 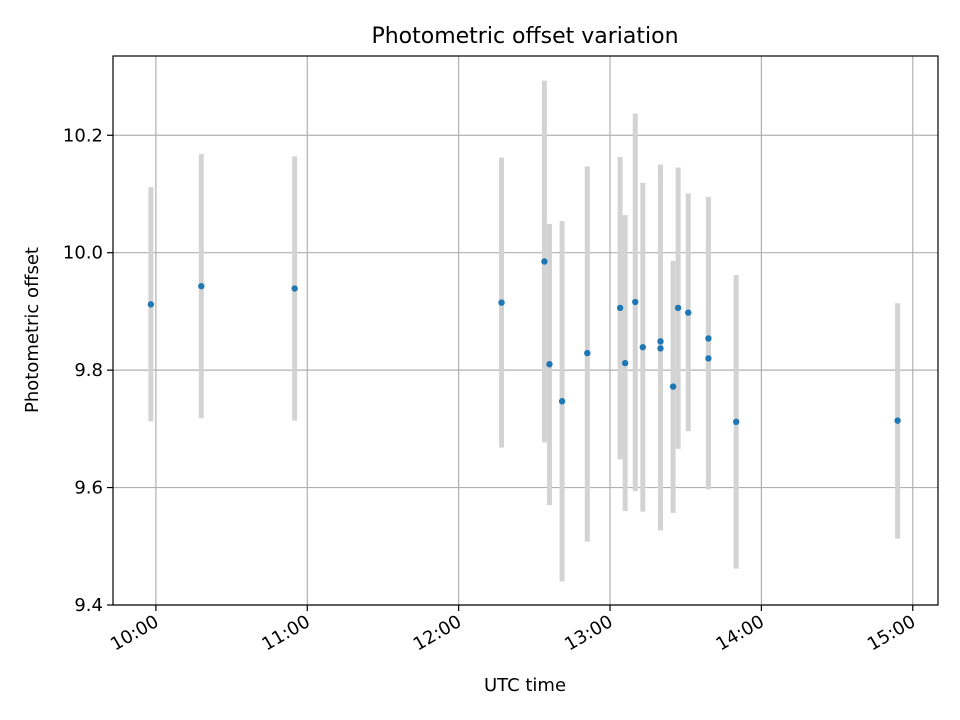 What do you see at coordinates (524, 36) in the screenshot?
I see `chart-title: Photometric offset variation` at bounding box center [524, 36].